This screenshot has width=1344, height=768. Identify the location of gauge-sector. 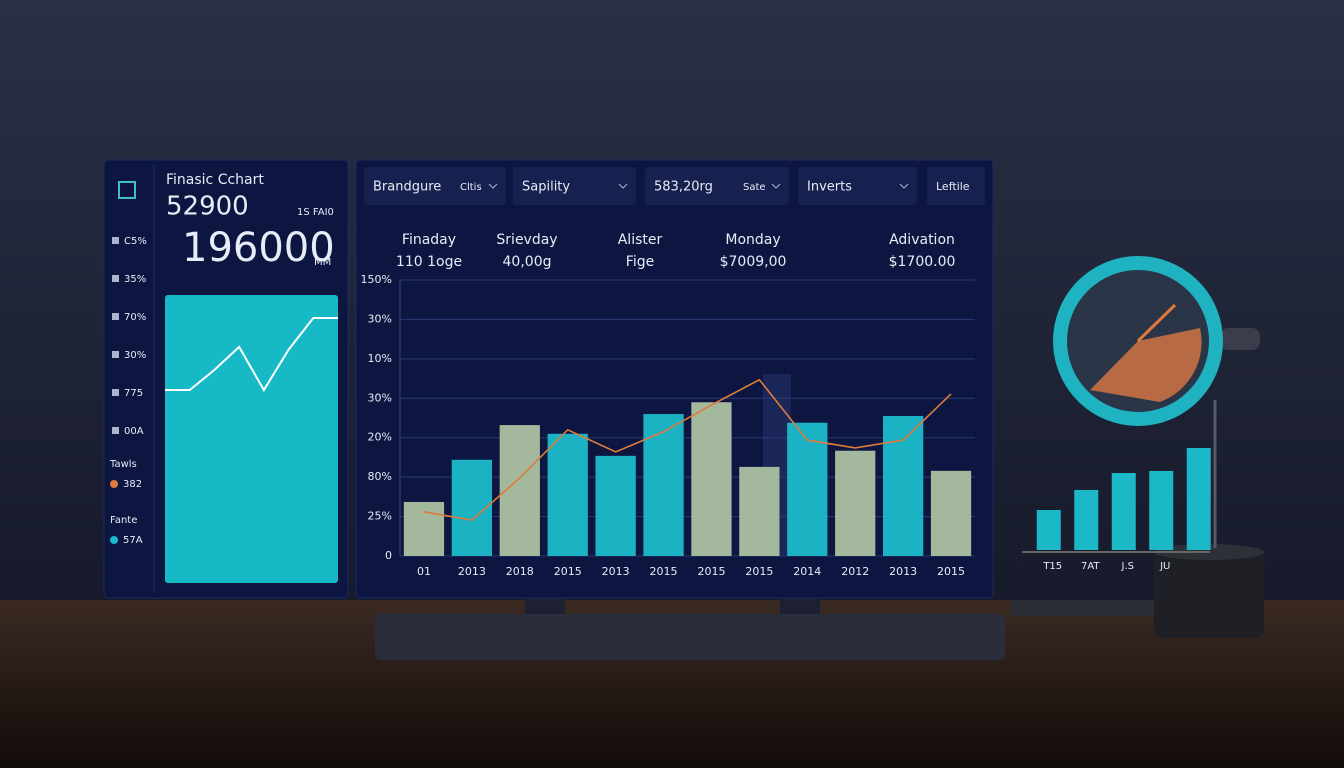
(1146, 365).